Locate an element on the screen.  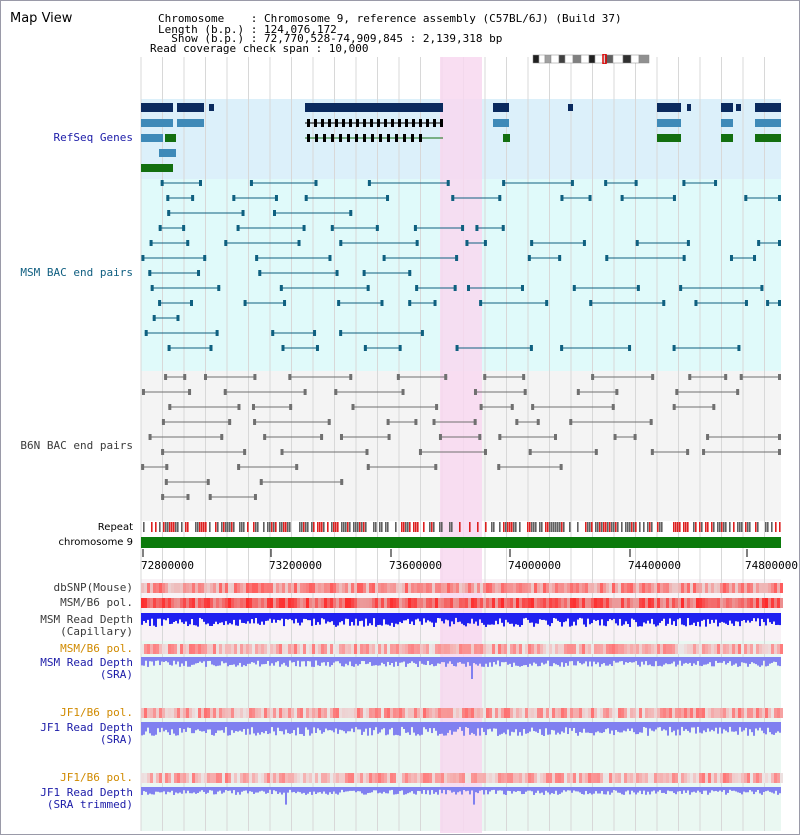
track-label-jf1-b6-pol: JF1/B6 pol. is located at coordinates (96, 712).